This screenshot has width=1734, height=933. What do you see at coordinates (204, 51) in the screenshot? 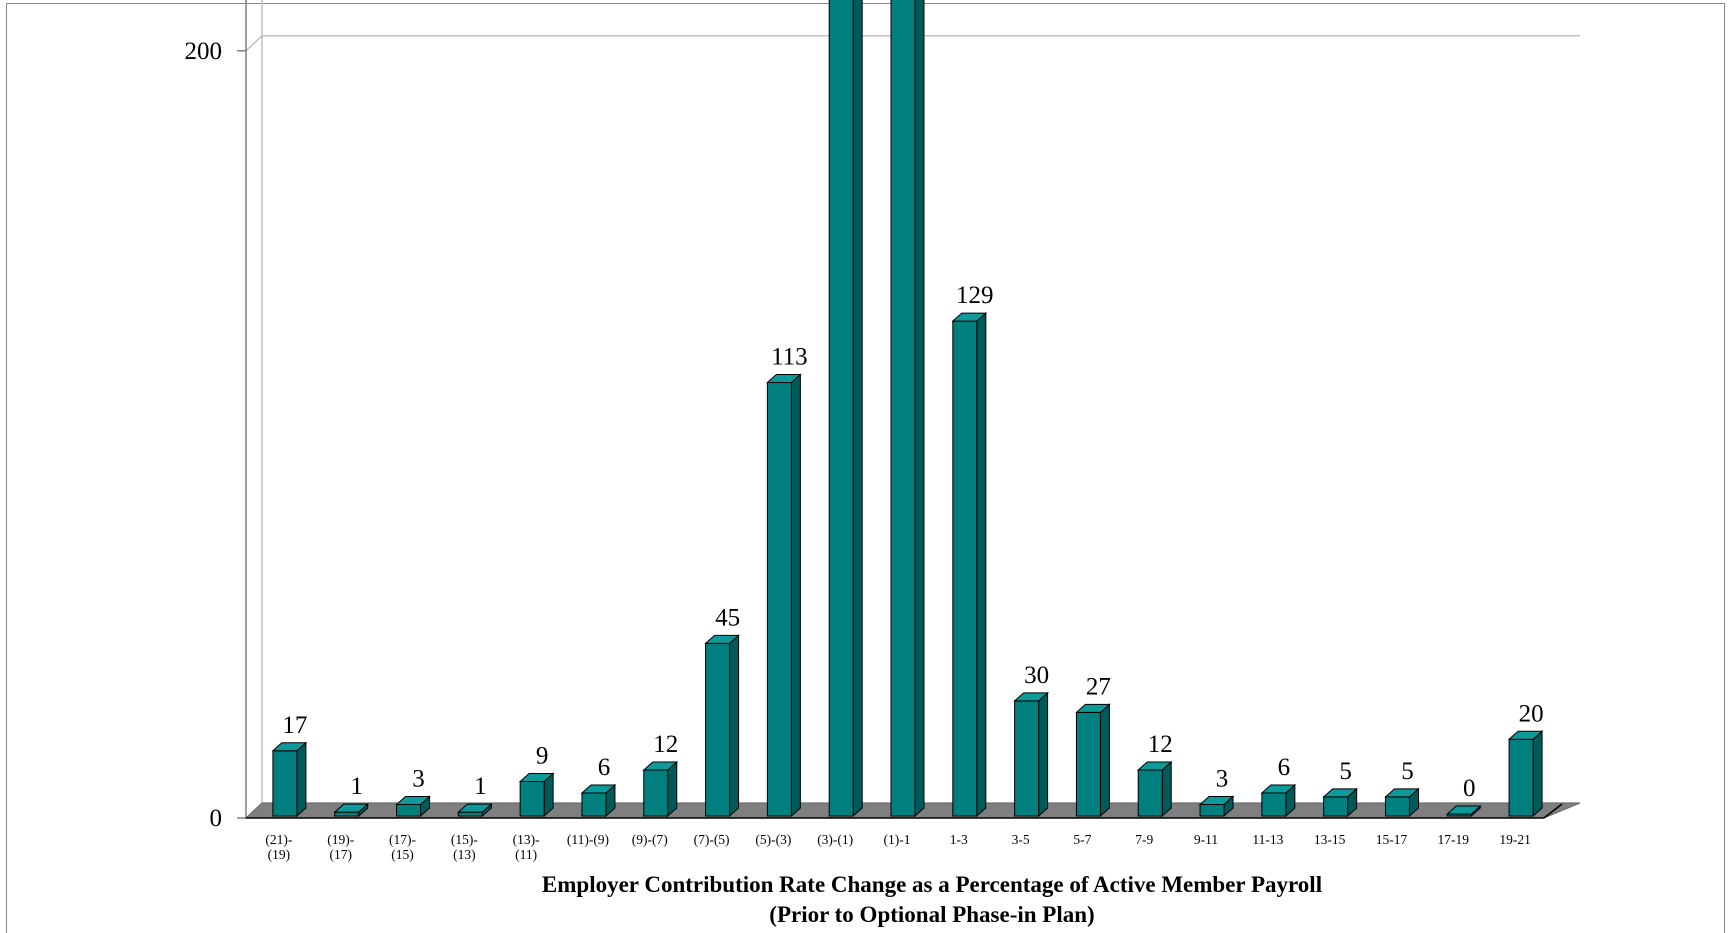
I see `y-tick-label: 200` at bounding box center [204, 51].